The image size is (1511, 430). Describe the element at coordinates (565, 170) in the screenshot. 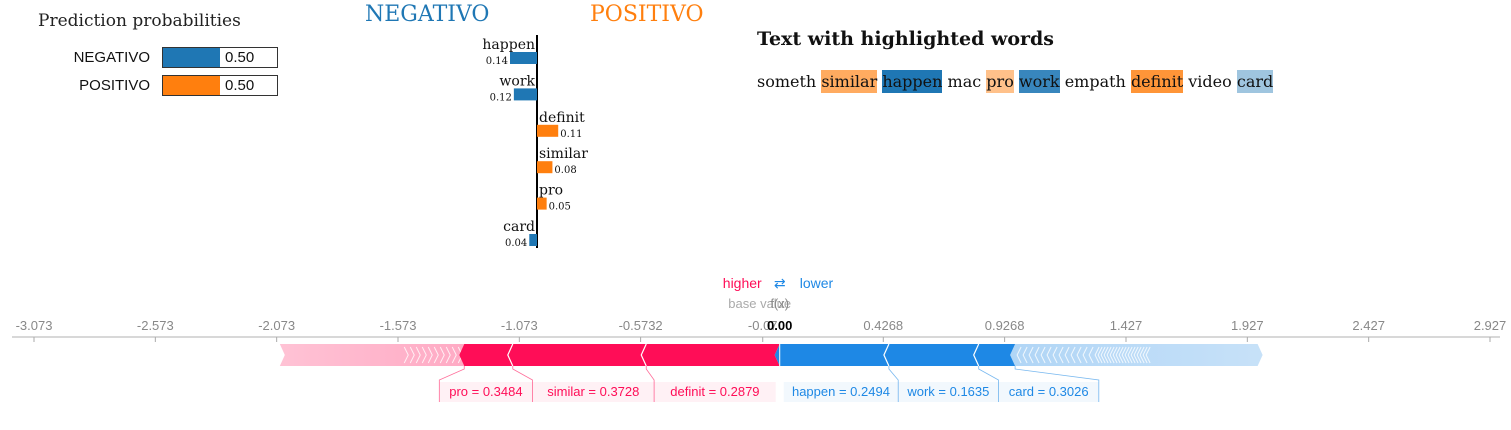

I see `weight-value-similar: 0.08` at that location.